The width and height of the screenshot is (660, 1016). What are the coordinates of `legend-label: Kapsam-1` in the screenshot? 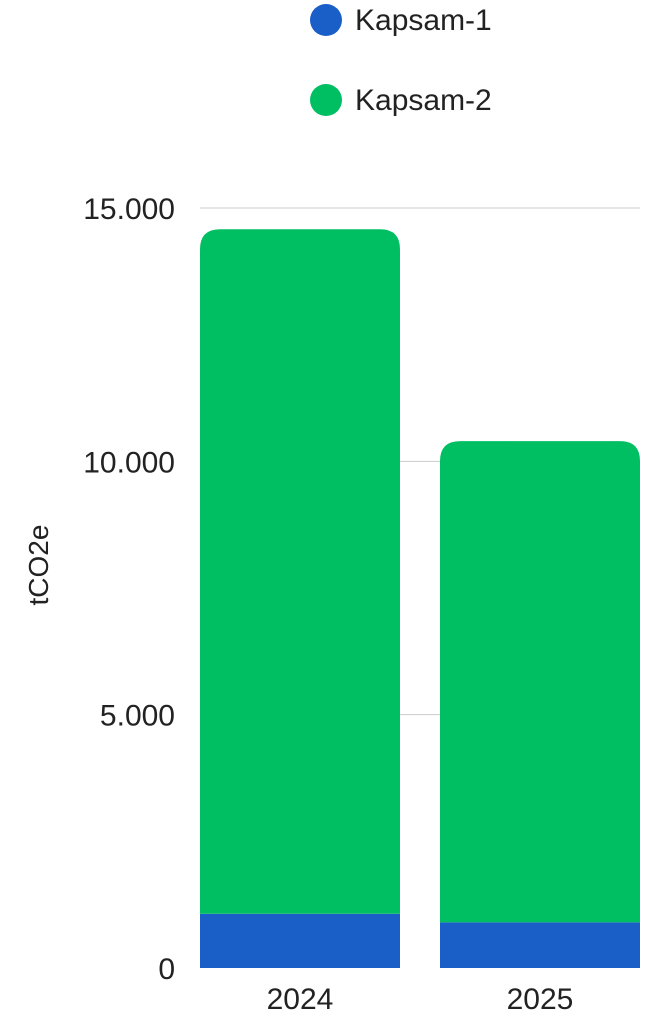 It's located at (423, 20).